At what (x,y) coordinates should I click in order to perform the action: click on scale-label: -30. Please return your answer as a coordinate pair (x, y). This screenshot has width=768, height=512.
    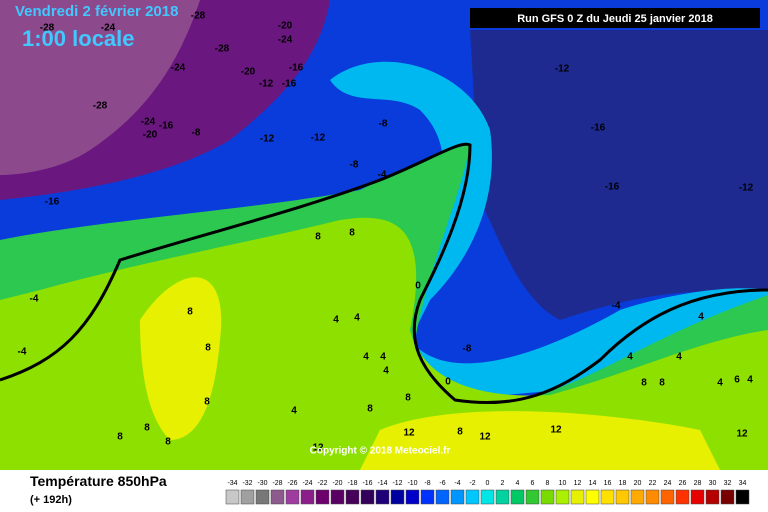
    Looking at the image, I should click on (262, 483).